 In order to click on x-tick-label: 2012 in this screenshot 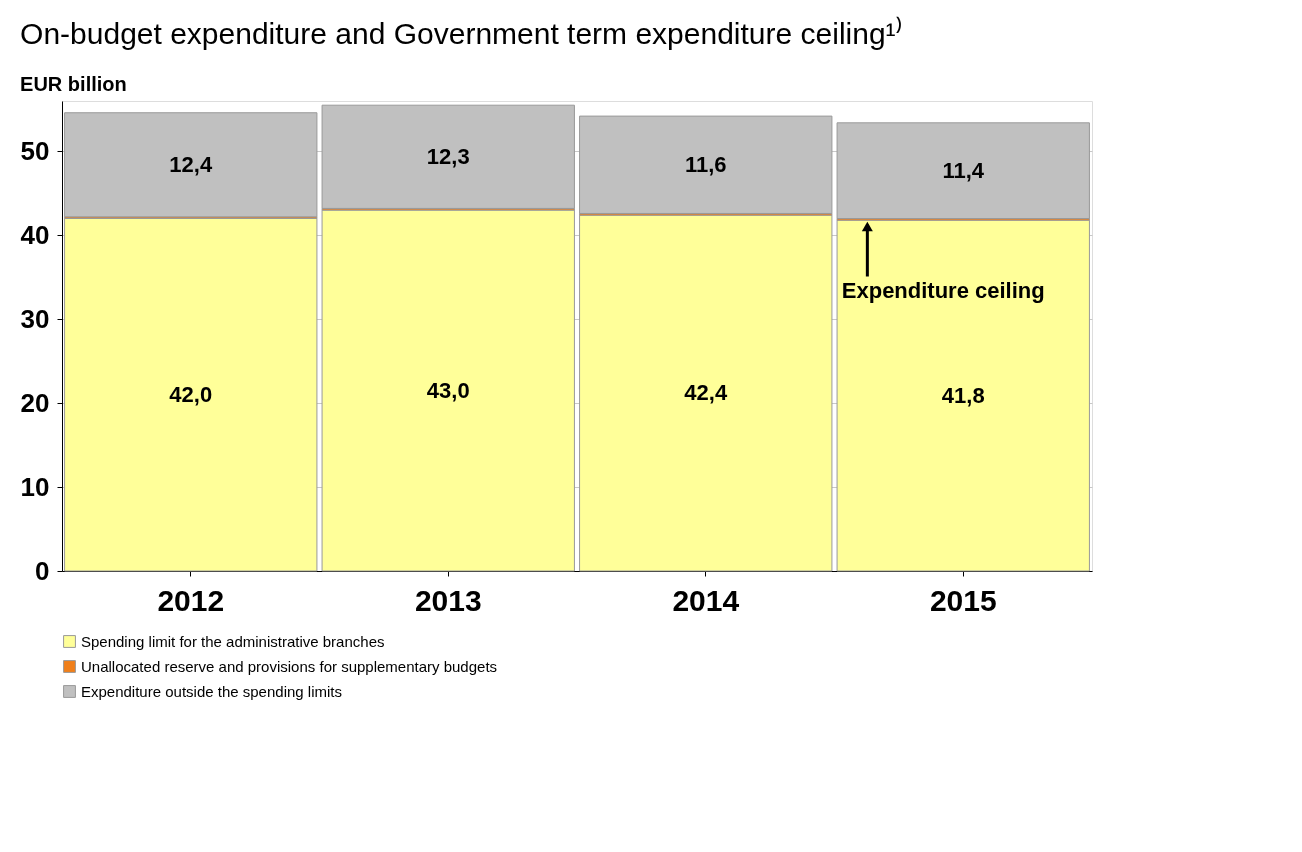, I will do `click(191, 600)`.